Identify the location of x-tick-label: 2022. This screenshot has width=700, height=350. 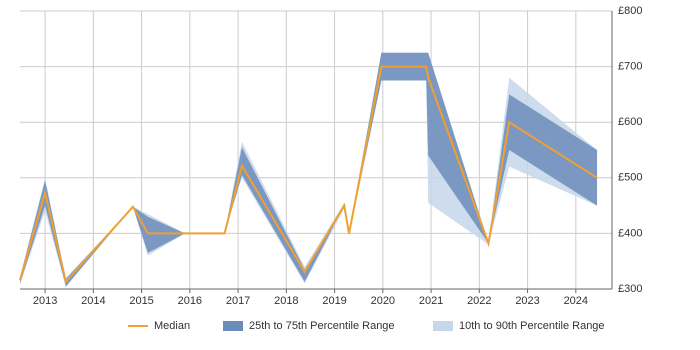
(479, 301).